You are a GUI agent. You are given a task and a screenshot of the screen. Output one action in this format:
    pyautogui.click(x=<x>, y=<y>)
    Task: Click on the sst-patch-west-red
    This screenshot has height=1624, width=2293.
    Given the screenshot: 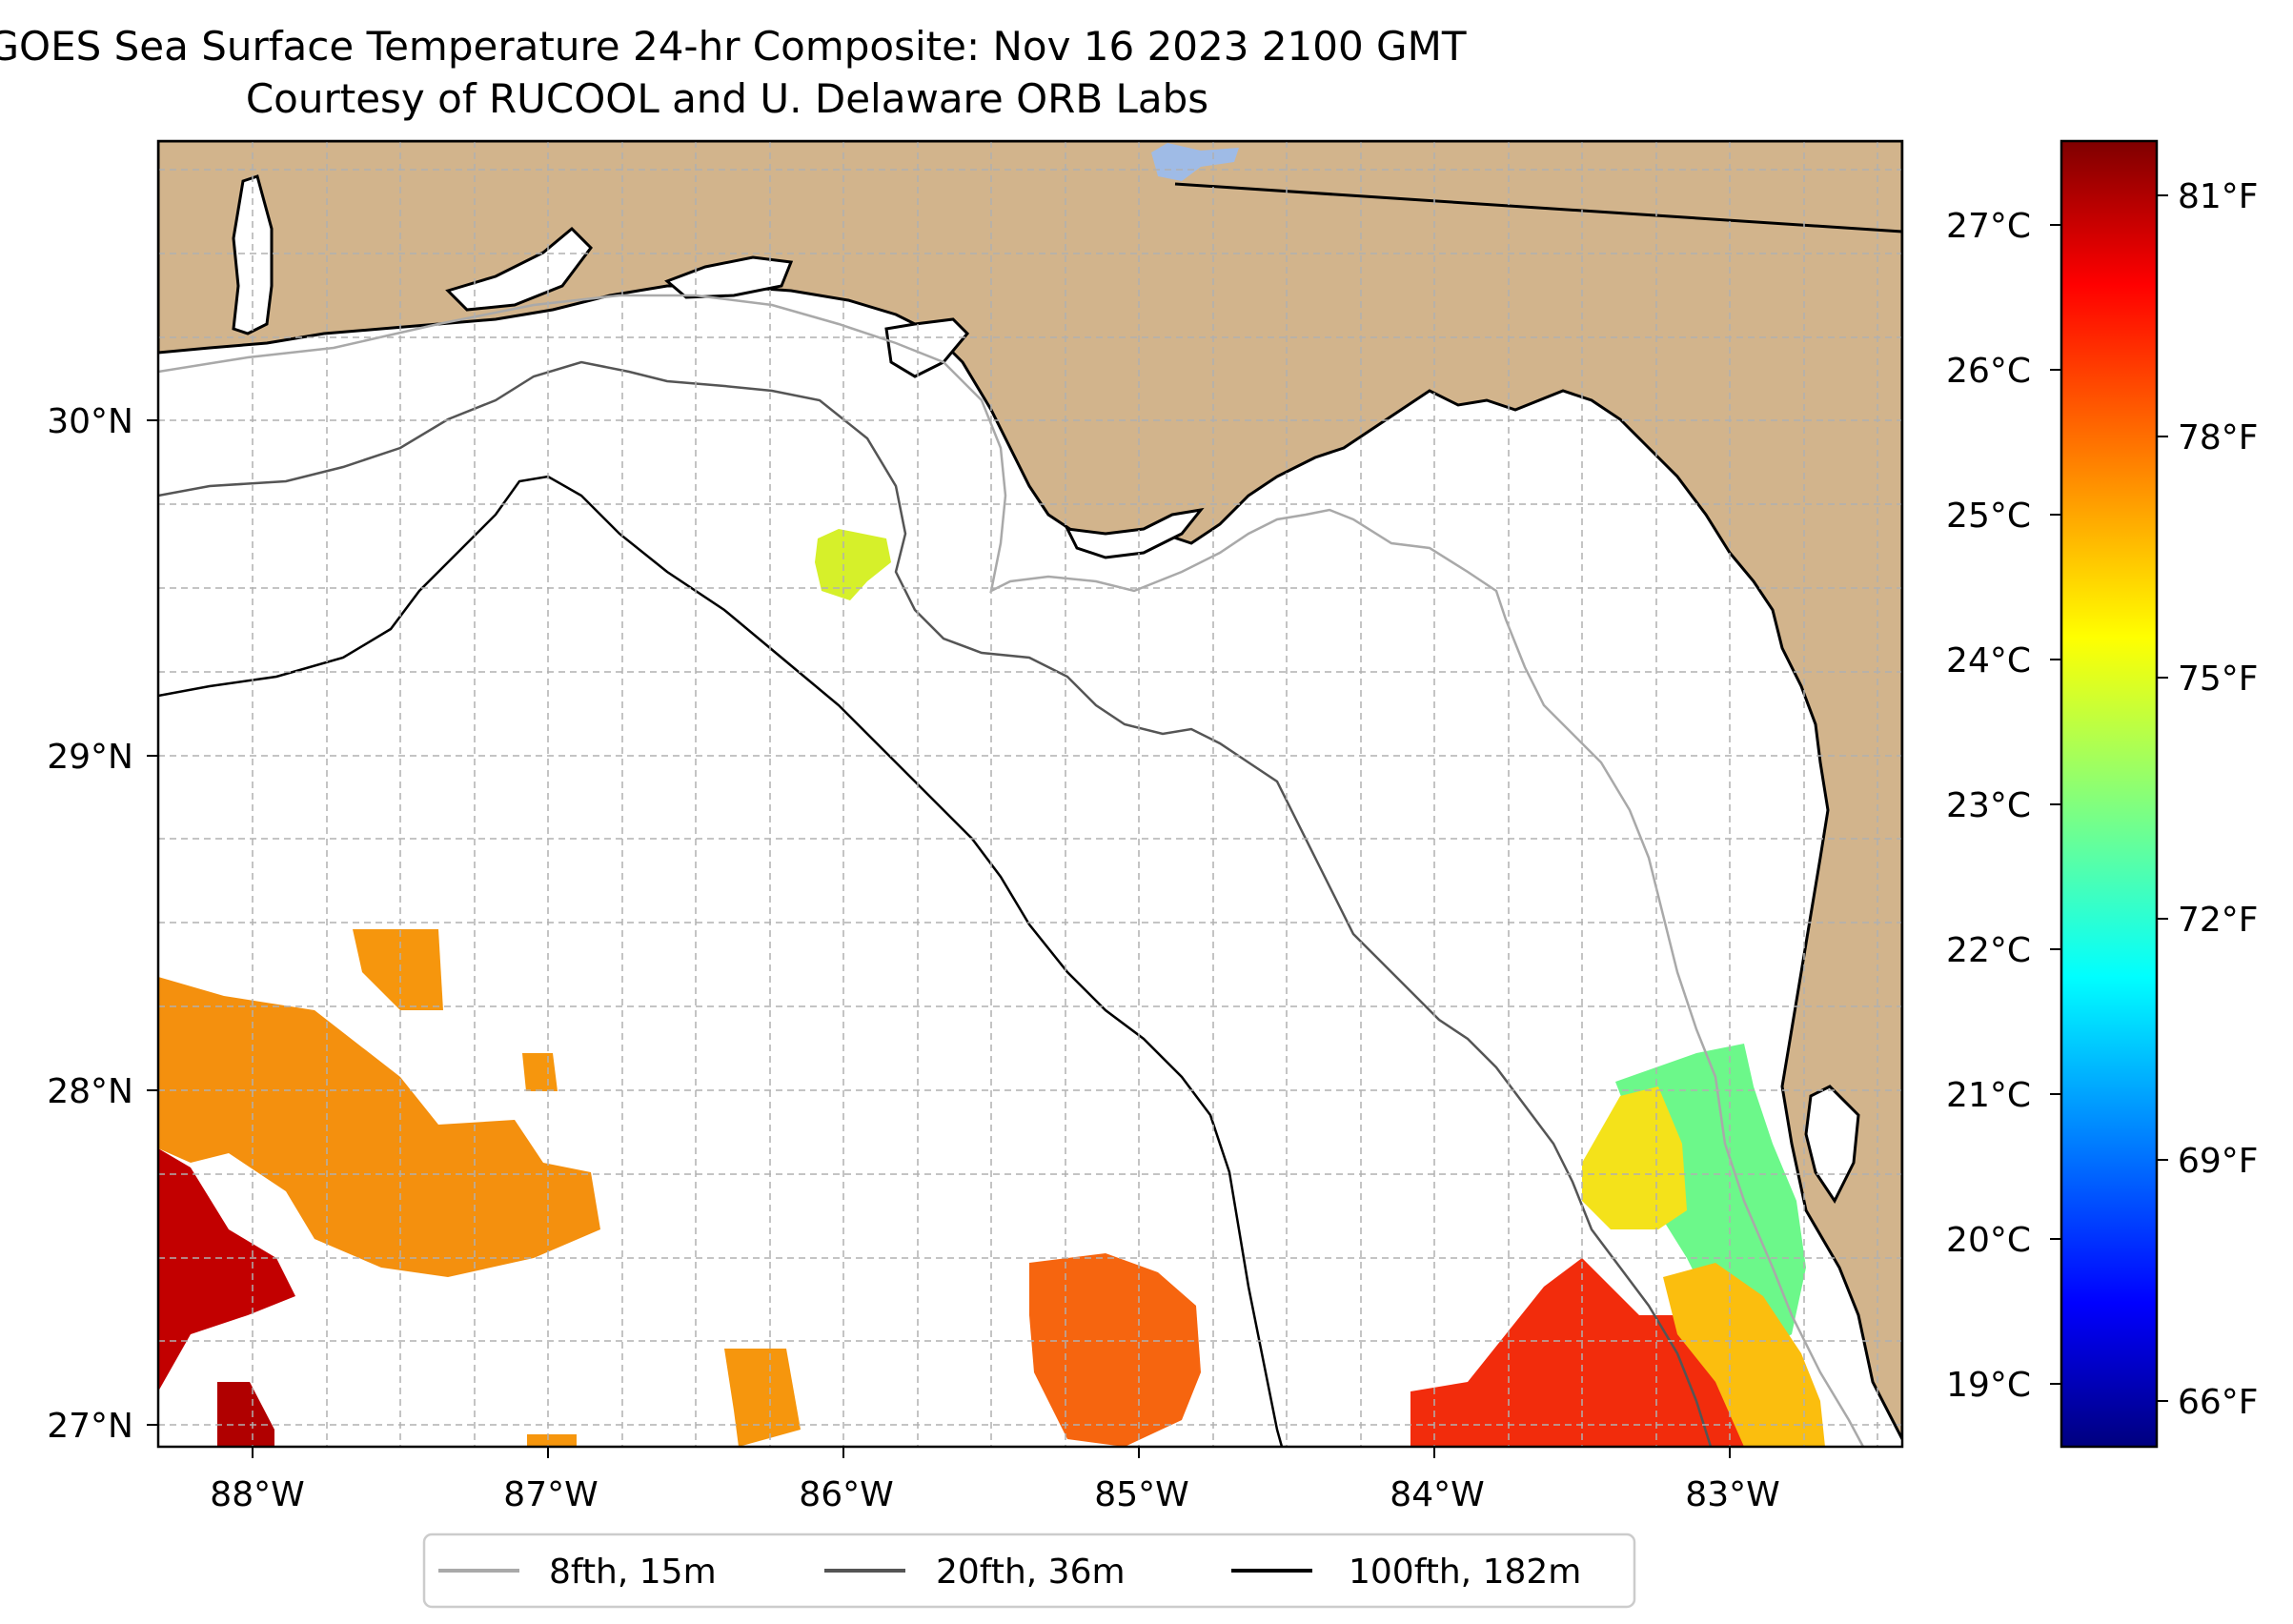 What is the action you would take?
    pyautogui.click(x=227, y=1269)
    